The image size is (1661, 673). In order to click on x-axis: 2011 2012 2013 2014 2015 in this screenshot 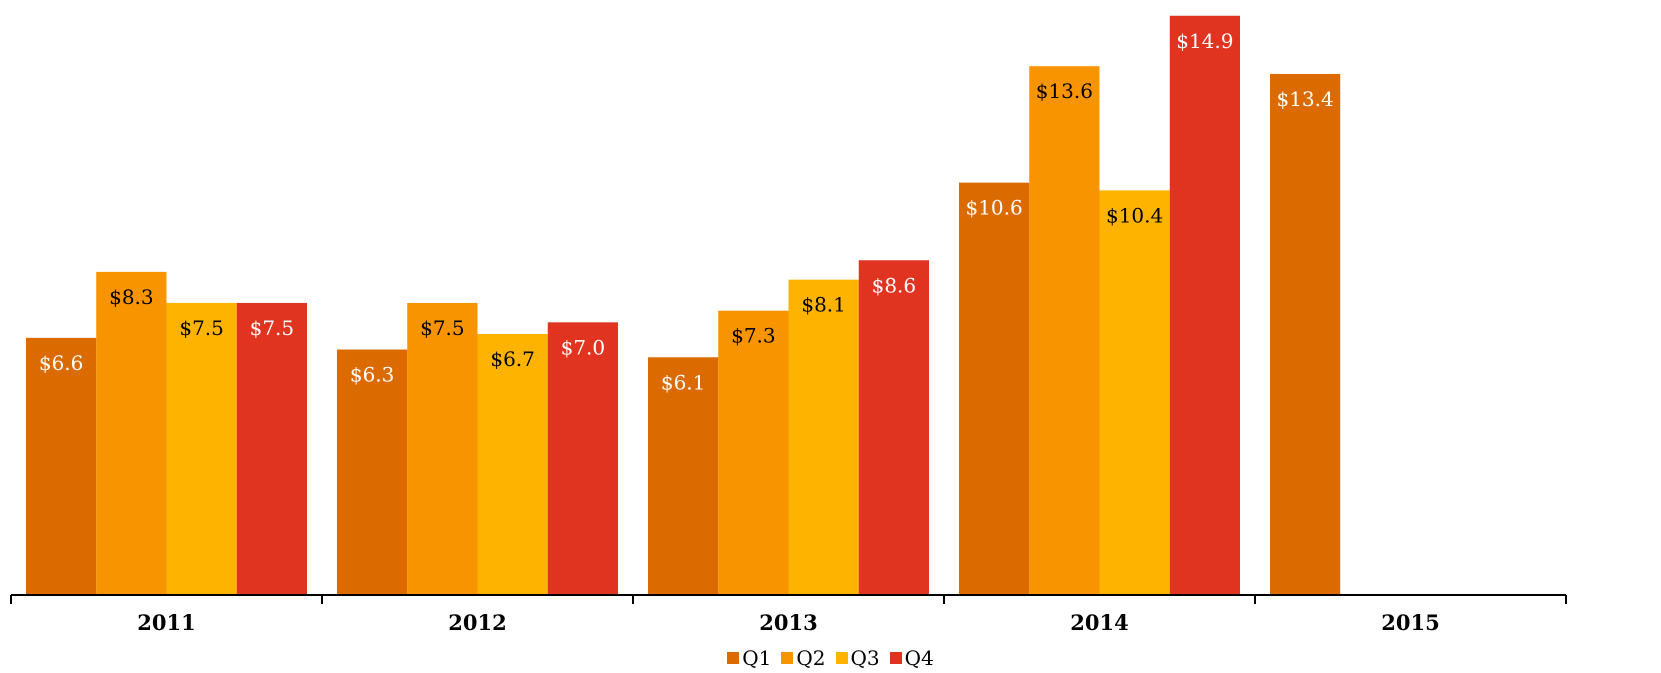, I will do `click(788, 614)`.